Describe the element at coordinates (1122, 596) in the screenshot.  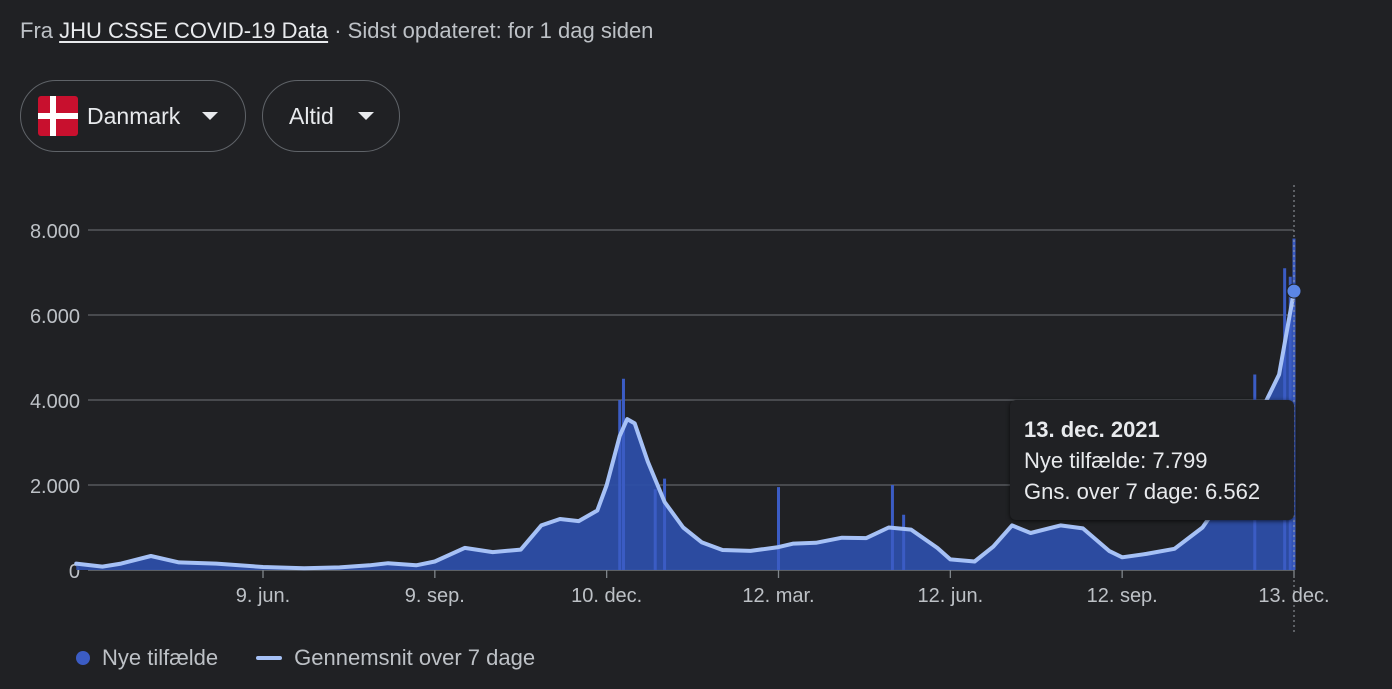
I see `x-tick-label: 12. sep.` at that location.